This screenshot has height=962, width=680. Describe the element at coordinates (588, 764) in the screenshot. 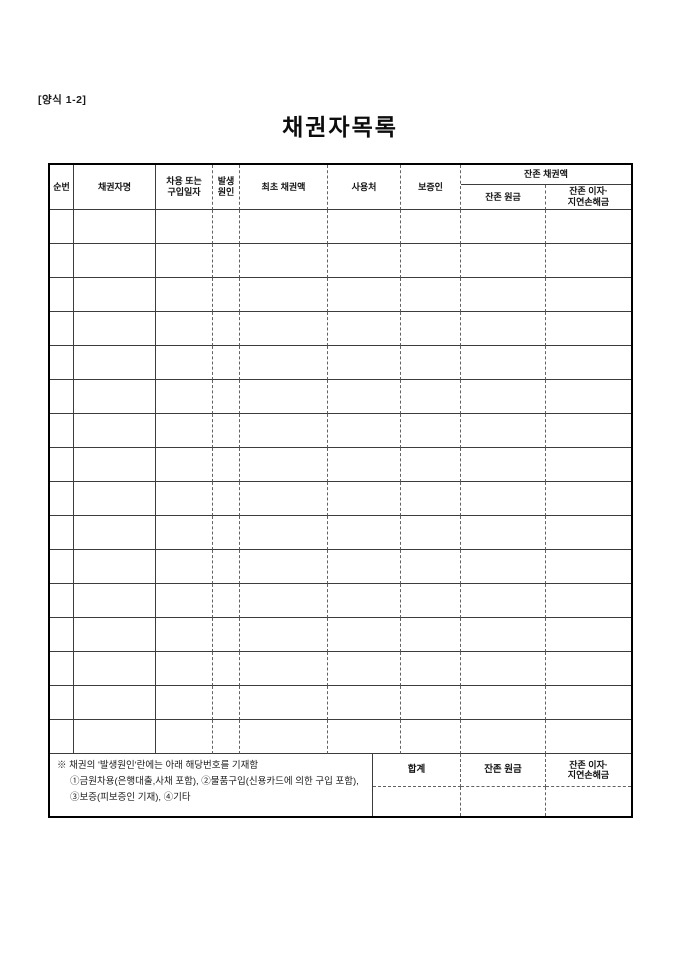

I see `footer-remaining-interest-line1: 잔존 이자·` at that location.